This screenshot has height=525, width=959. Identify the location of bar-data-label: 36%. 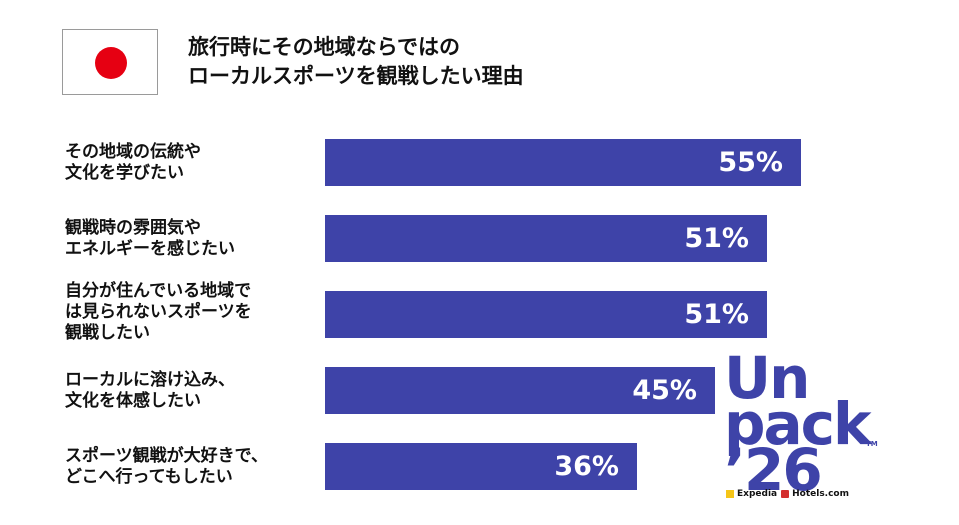
(586, 466).